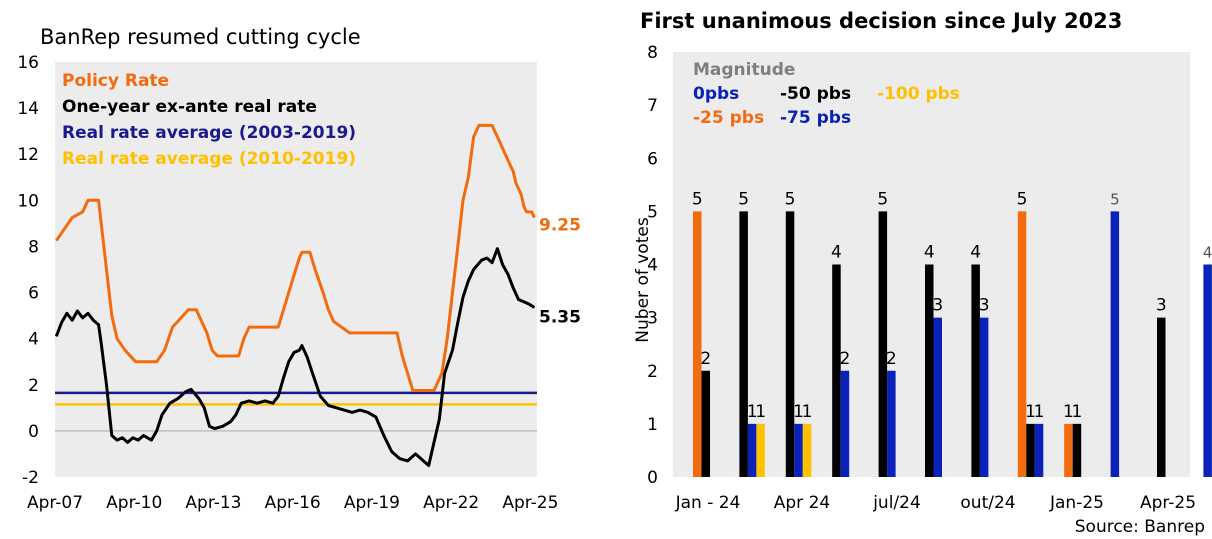  Describe the element at coordinates (33, 386) in the screenshot. I see `y-tick-label-left: 2` at that location.